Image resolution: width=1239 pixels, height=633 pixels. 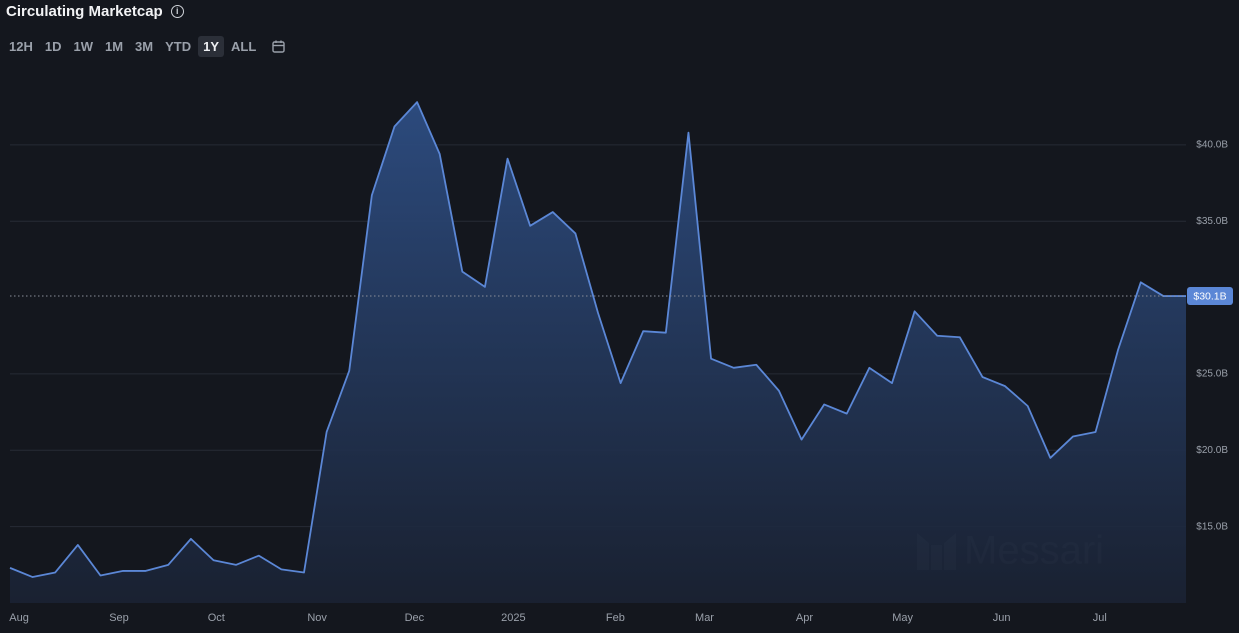 I want to click on last-value-label: $30.1B, so click(x=1209, y=296).